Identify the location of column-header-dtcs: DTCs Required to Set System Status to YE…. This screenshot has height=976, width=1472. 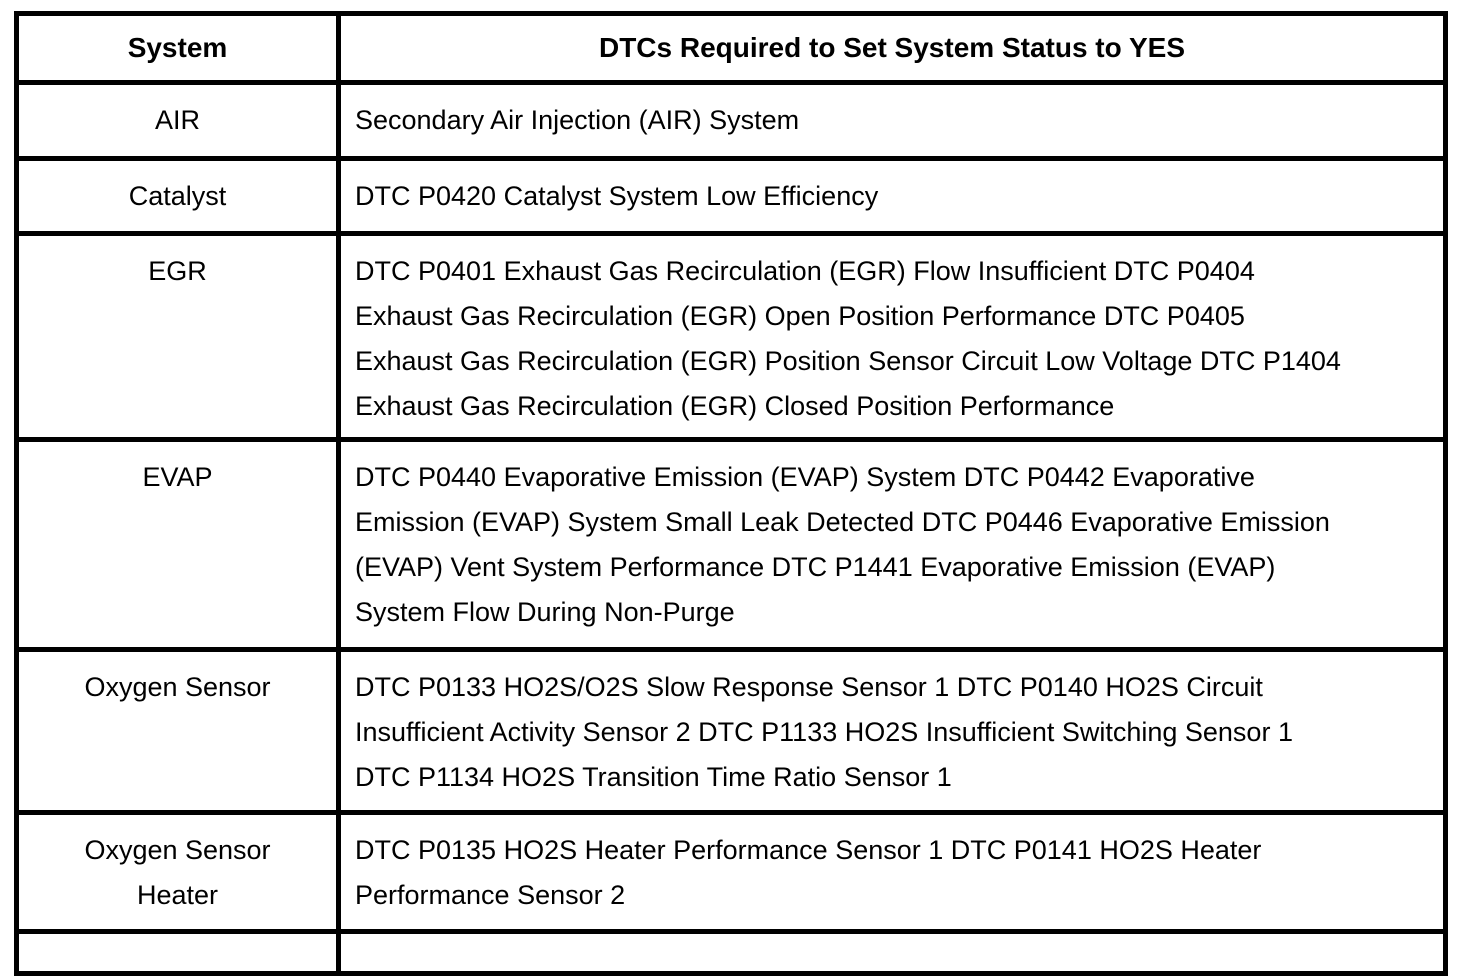
(892, 48).